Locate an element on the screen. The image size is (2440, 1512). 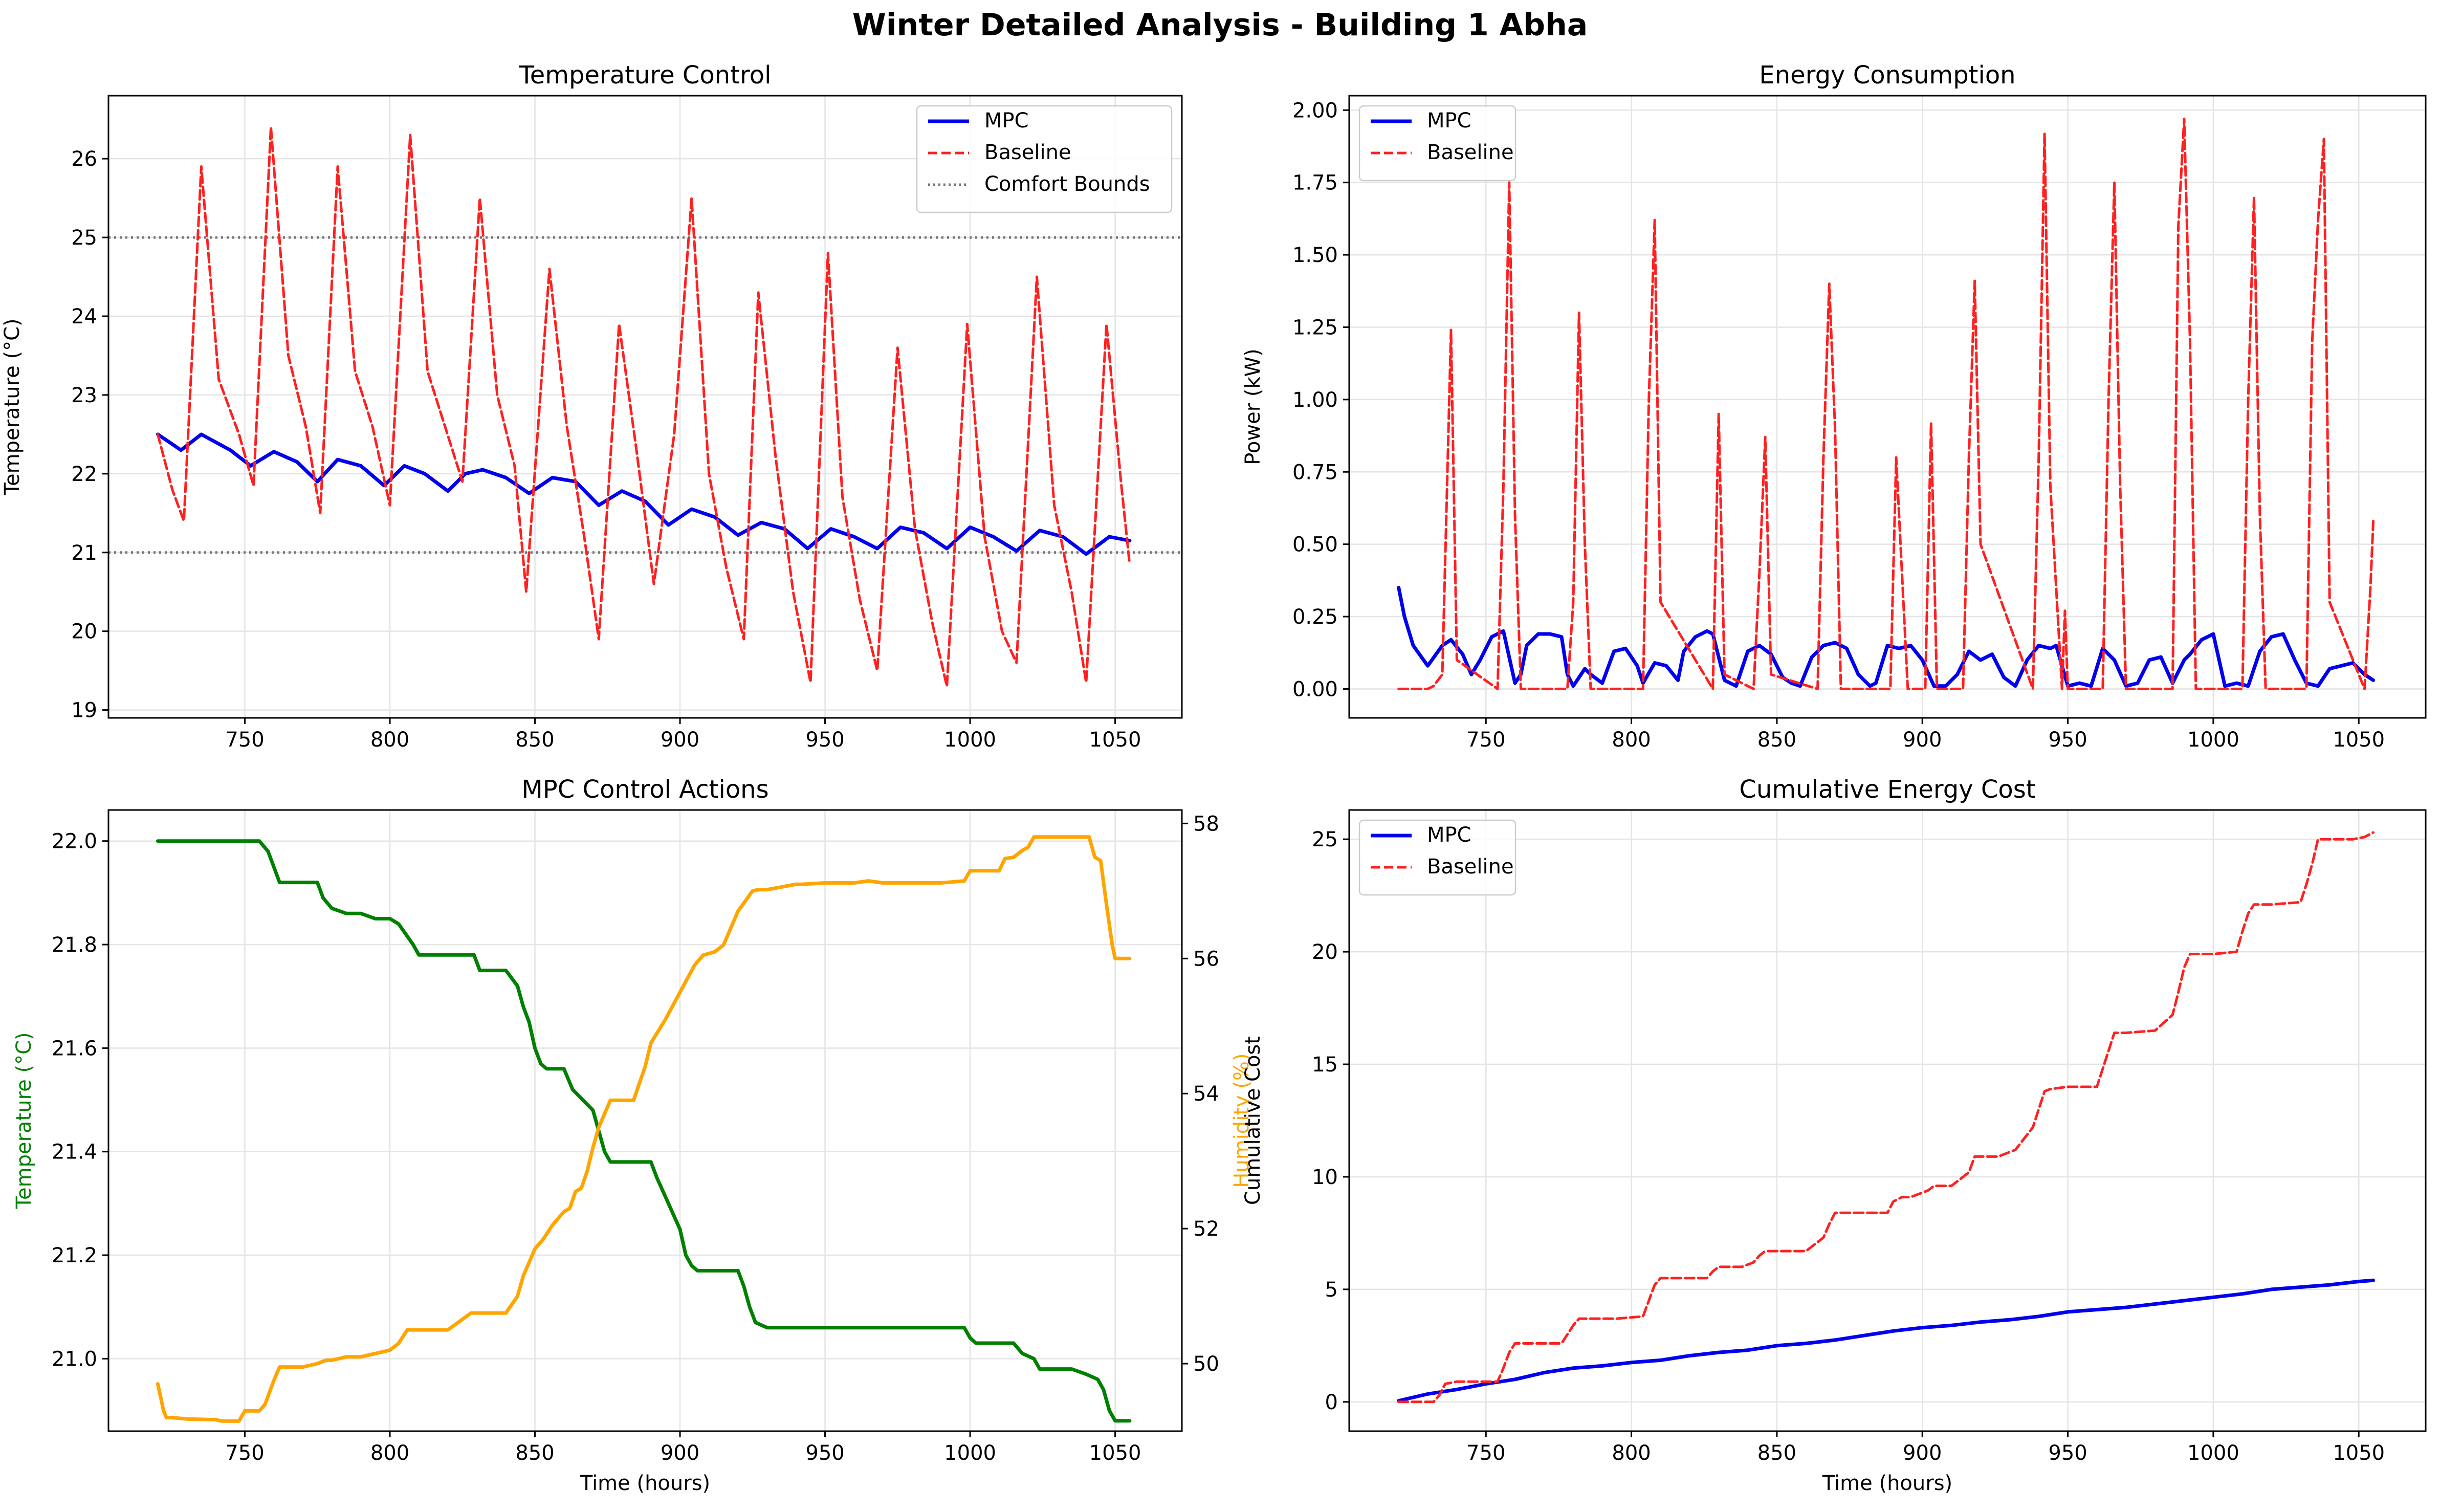
y-tick-label: 21.6 is located at coordinates (74, 1048).